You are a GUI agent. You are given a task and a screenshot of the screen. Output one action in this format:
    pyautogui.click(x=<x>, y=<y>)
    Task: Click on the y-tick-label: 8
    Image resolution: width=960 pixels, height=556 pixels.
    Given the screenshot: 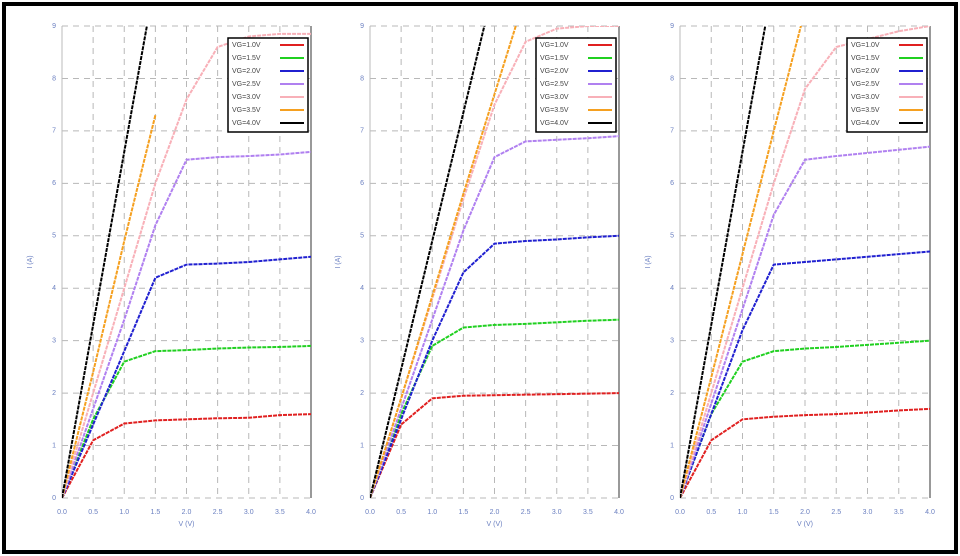 What is the action you would take?
    pyautogui.click(x=54, y=78)
    